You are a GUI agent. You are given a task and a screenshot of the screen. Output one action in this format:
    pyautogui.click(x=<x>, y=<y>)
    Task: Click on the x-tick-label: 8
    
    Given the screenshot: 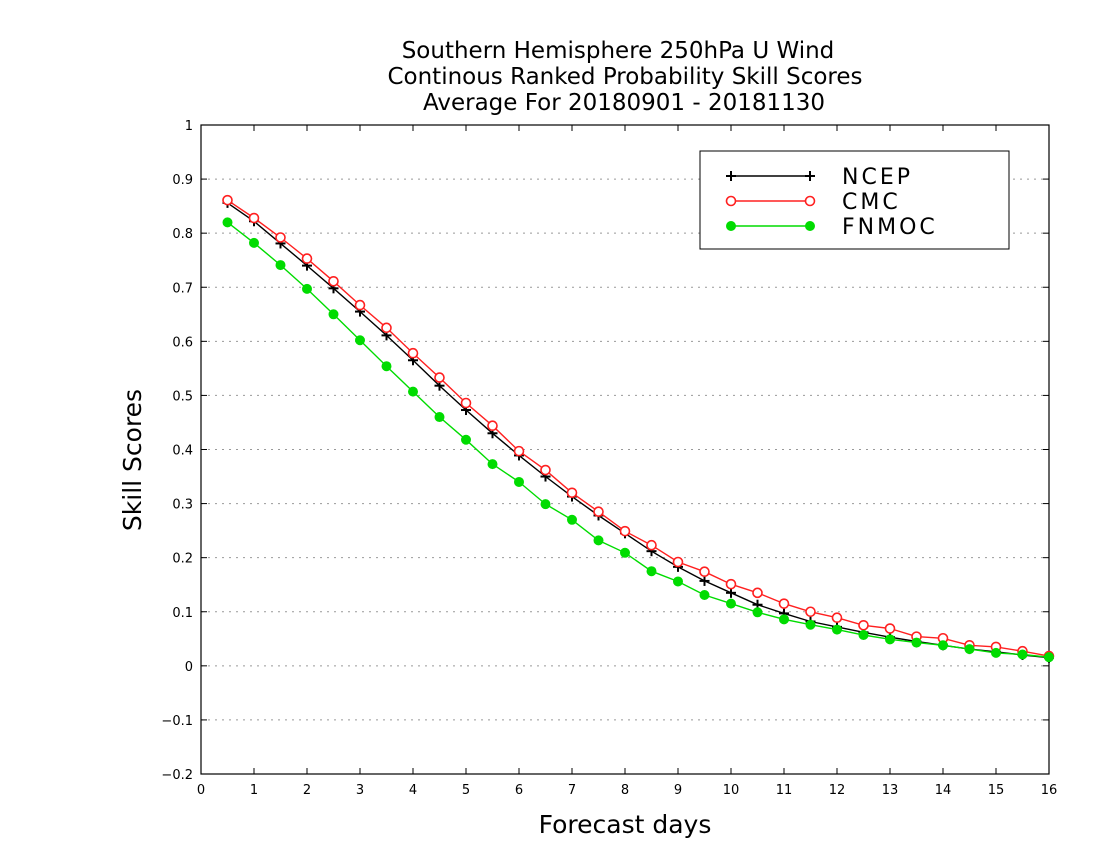 What is the action you would take?
    pyautogui.click(x=625, y=790)
    